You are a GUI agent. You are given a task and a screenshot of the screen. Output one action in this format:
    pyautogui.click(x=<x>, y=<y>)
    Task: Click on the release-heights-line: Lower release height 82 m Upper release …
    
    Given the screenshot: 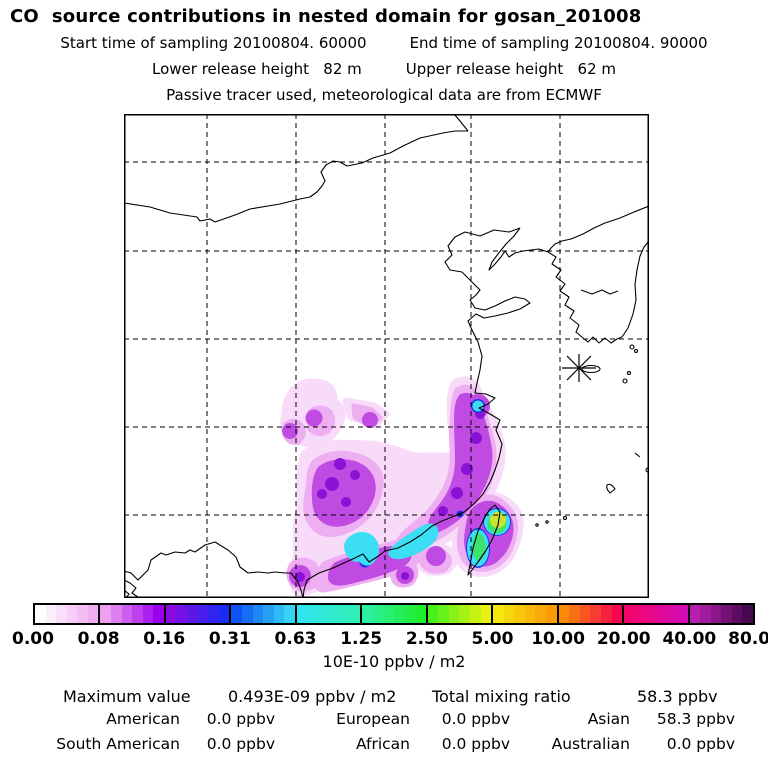 What is the action you would take?
    pyautogui.click(x=384, y=69)
    